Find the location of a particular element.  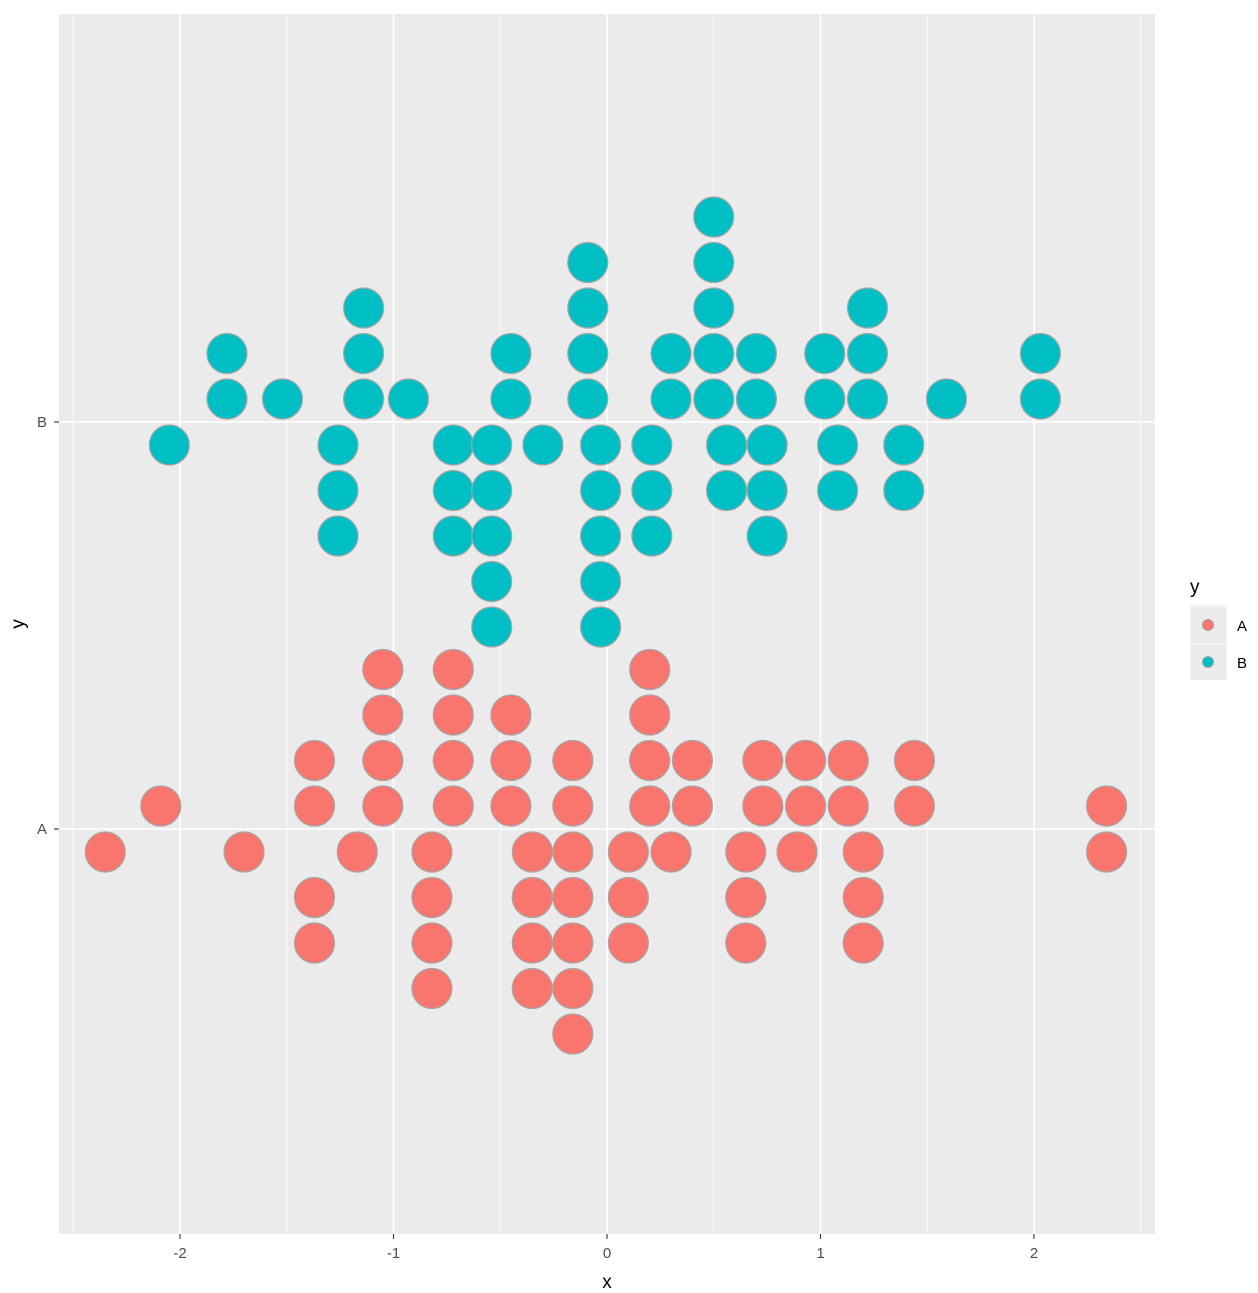

x-tick-label: -2 is located at coordinates (179, 1253).